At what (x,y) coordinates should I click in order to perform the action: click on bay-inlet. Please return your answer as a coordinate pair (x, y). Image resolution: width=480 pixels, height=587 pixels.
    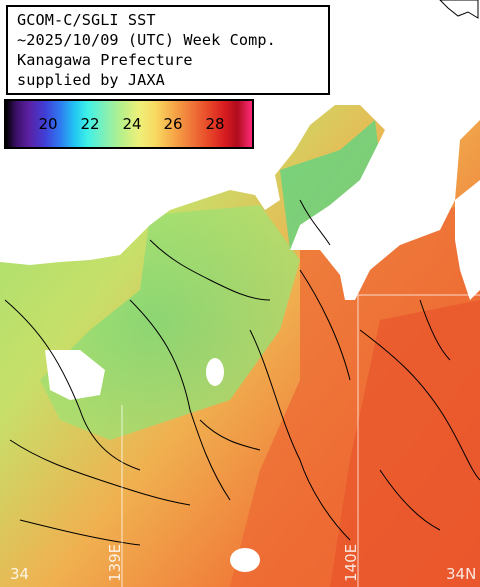
    Looking at the image, I should click on (75, 375).